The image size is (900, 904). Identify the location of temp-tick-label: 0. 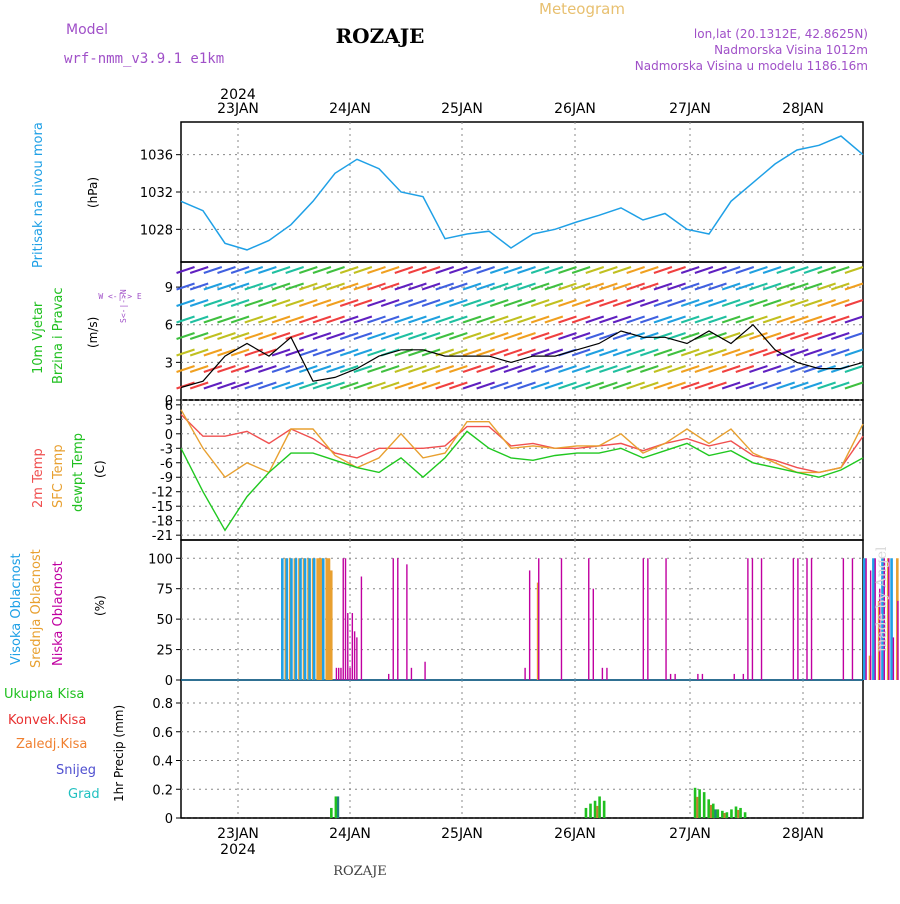
(169, 435).